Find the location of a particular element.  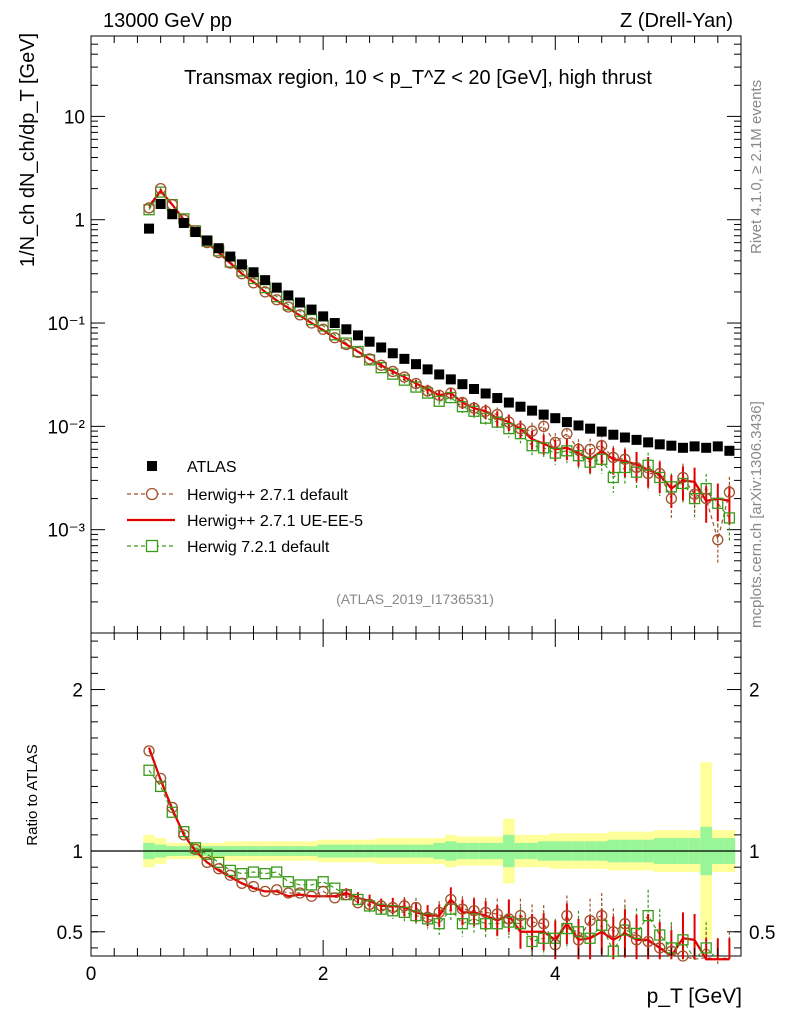

legend-atlas-marker is located at coordinates (152, 466).